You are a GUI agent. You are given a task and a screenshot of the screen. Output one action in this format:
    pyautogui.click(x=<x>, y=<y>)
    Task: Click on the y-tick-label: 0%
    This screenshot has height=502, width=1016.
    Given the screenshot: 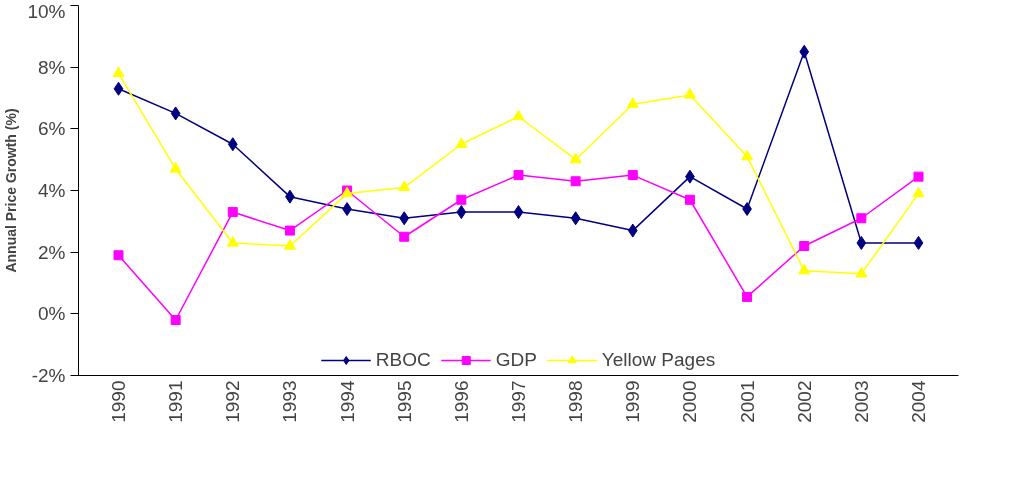 What is the action you would take?
    pyautogui.click(x=52, y=314)
    